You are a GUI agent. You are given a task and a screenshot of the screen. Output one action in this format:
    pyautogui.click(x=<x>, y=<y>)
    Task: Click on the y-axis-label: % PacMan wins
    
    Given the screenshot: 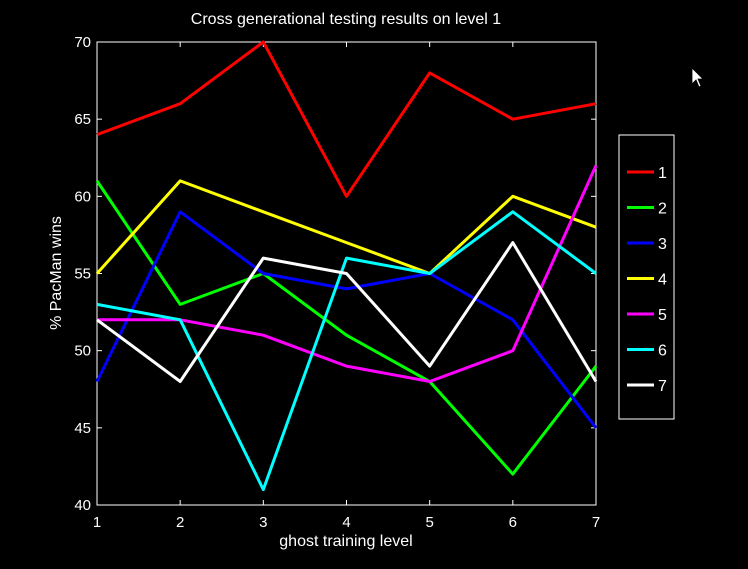 What is the action you would take?
    pyautogui.click(x=56, y=273)
    